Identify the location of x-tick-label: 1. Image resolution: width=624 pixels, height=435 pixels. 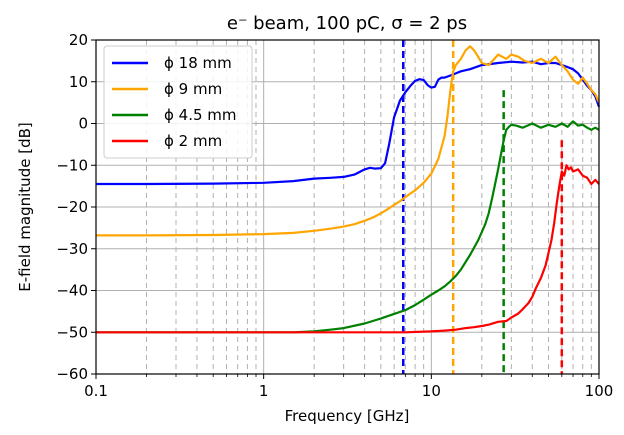
(264, 391).